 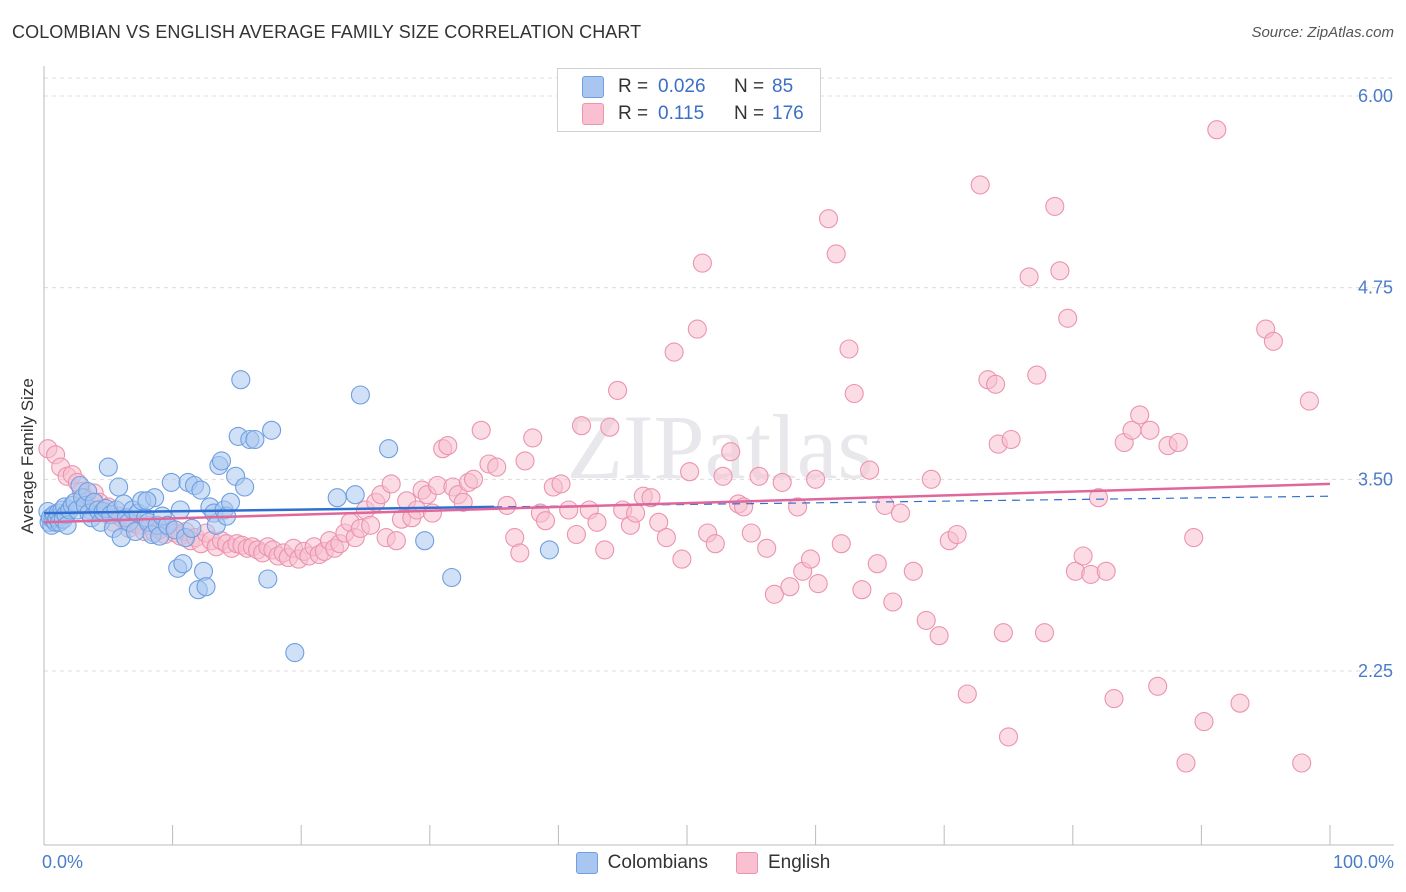 I want to click on r-value: 0.026, so click(x=682, y=86).